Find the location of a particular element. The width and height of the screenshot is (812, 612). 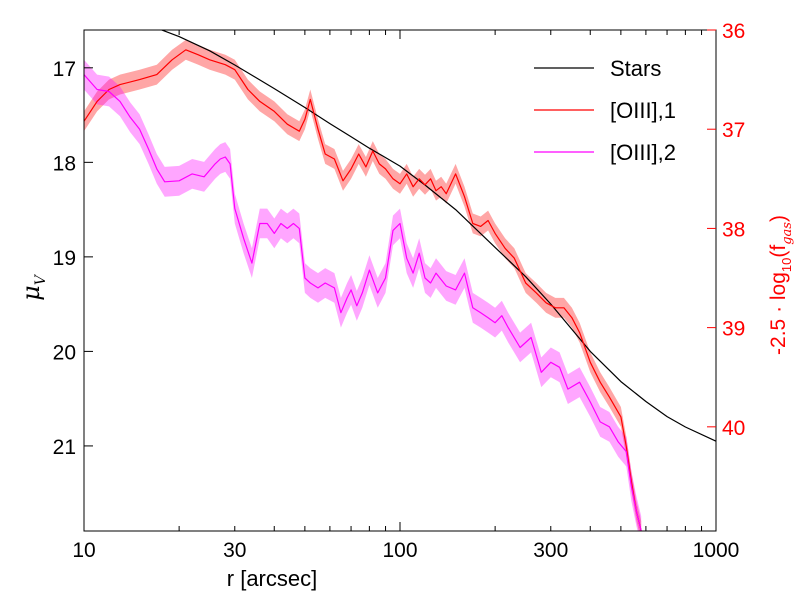

legend-label: Stars is located at coordinates (635, 68).